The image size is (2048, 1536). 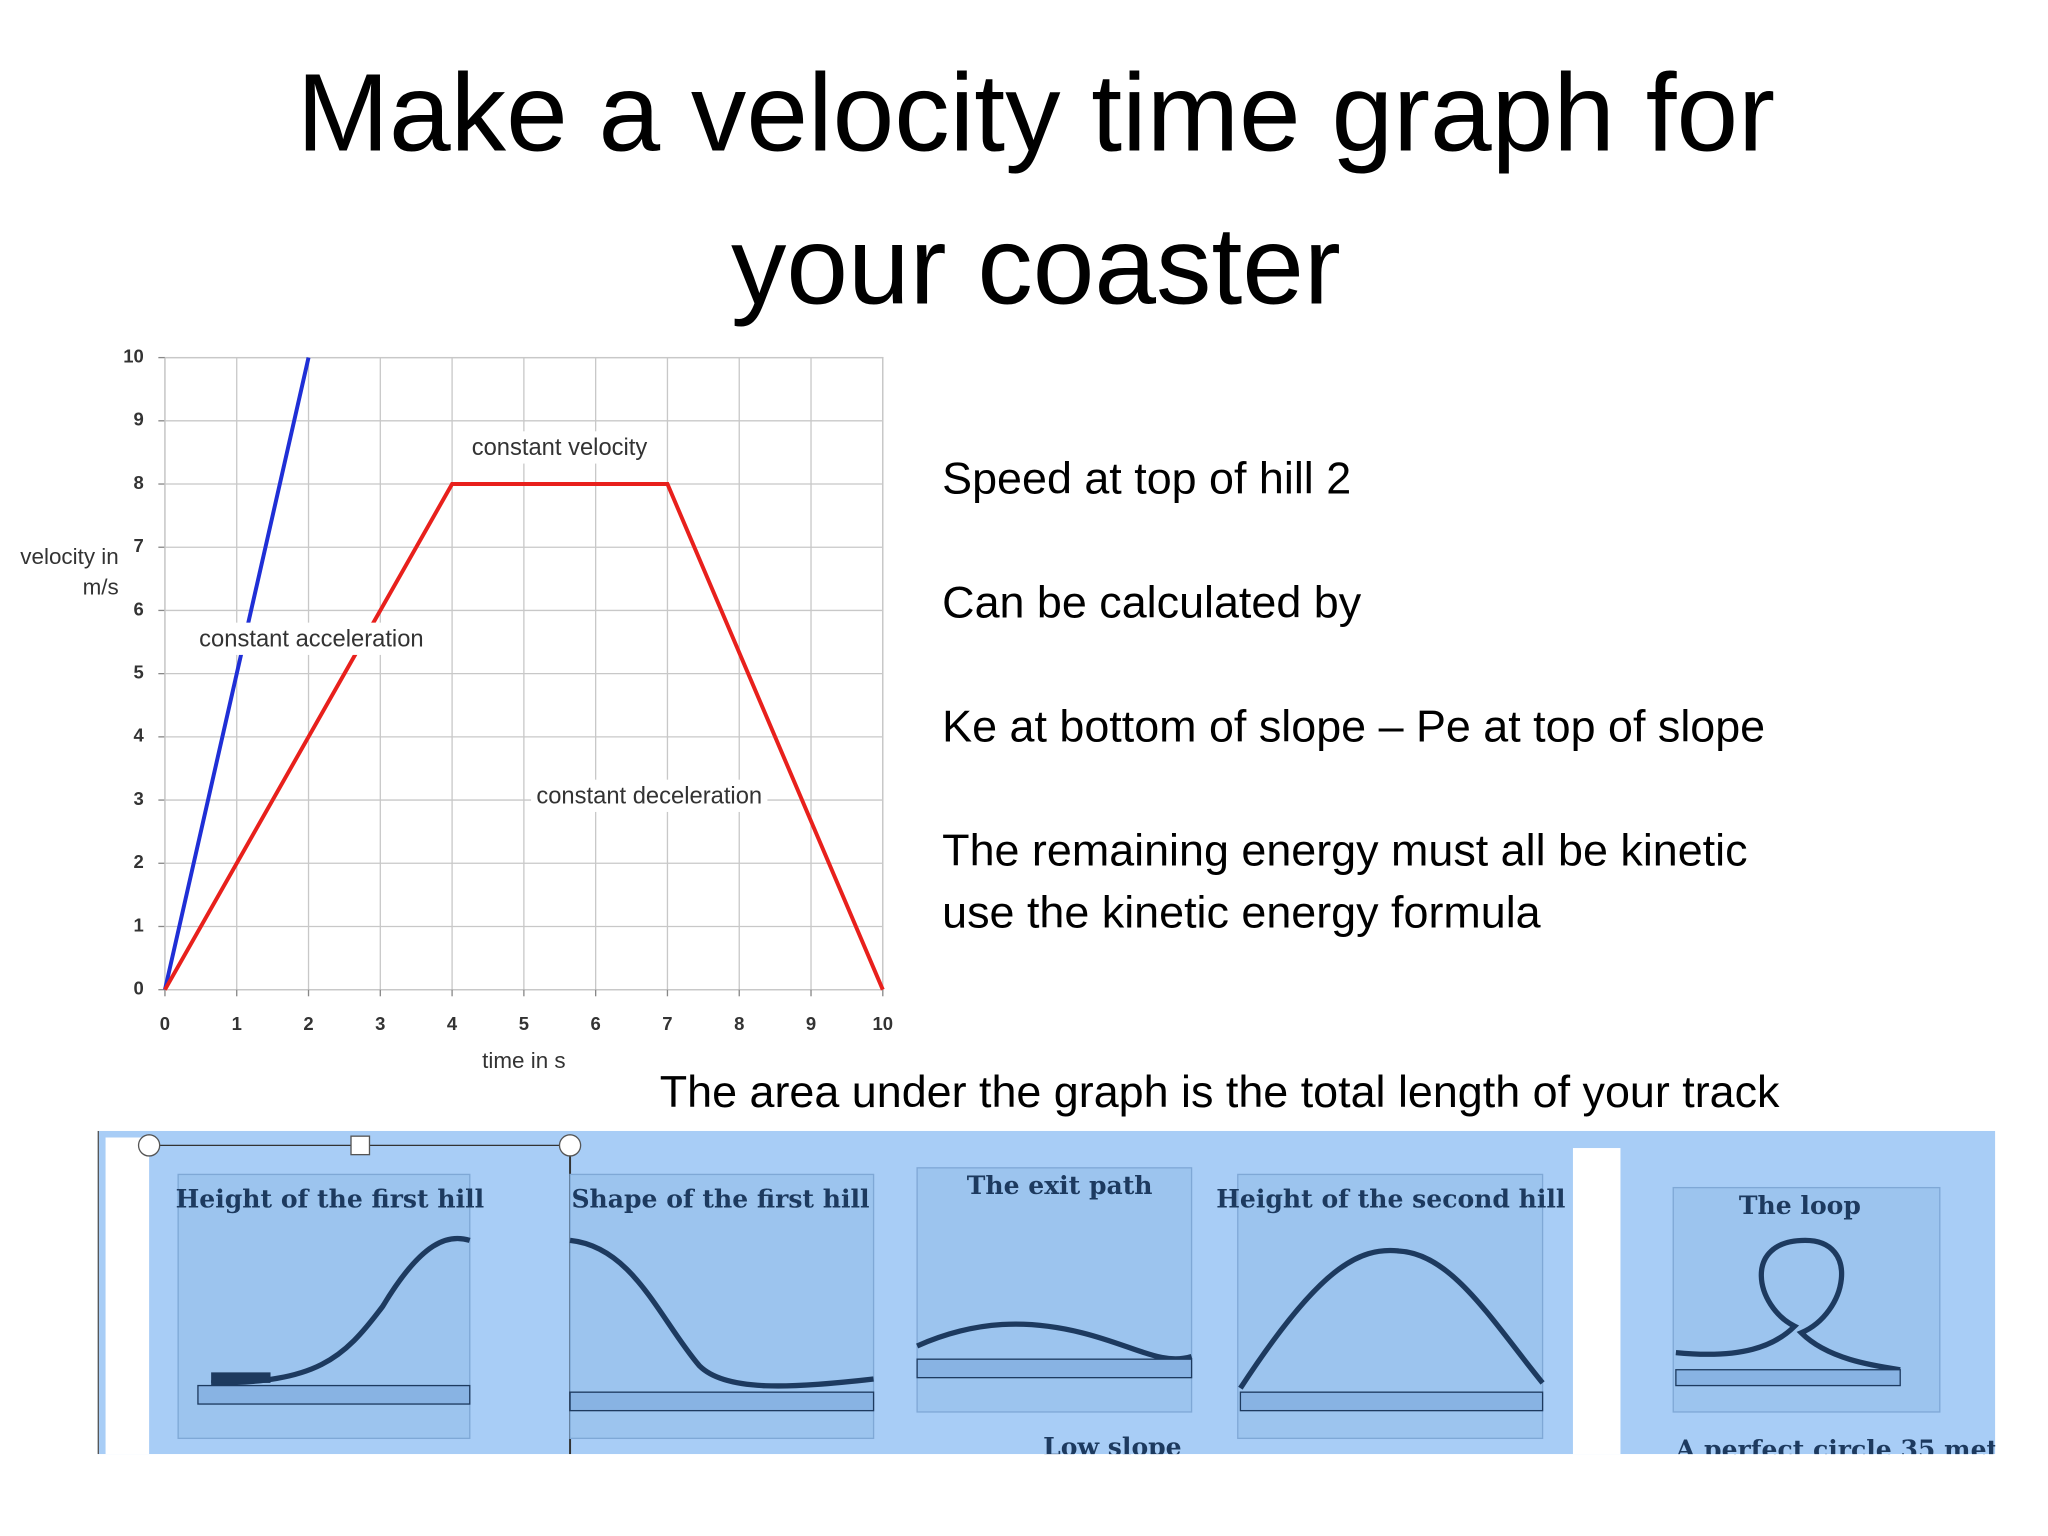 What do you see at coordinates (1390, 1198) in the screenshot?
I see `panel-title: Height of the second hill` at bounding box center [1390, 1198].